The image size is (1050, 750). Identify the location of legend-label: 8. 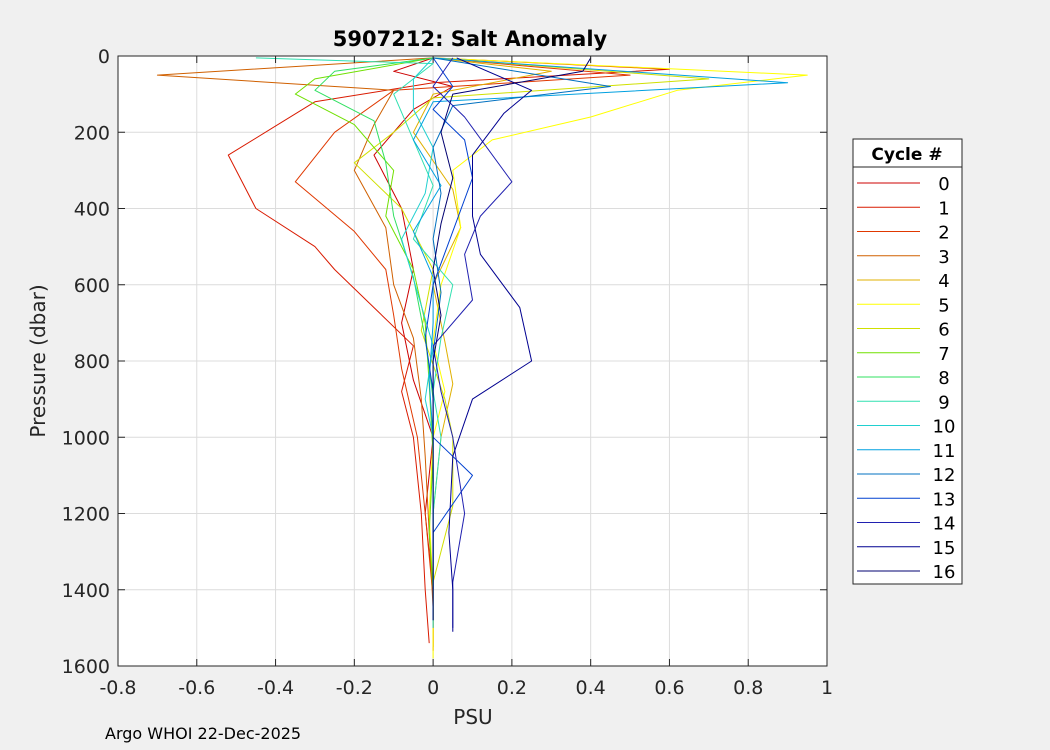
(943, 378).